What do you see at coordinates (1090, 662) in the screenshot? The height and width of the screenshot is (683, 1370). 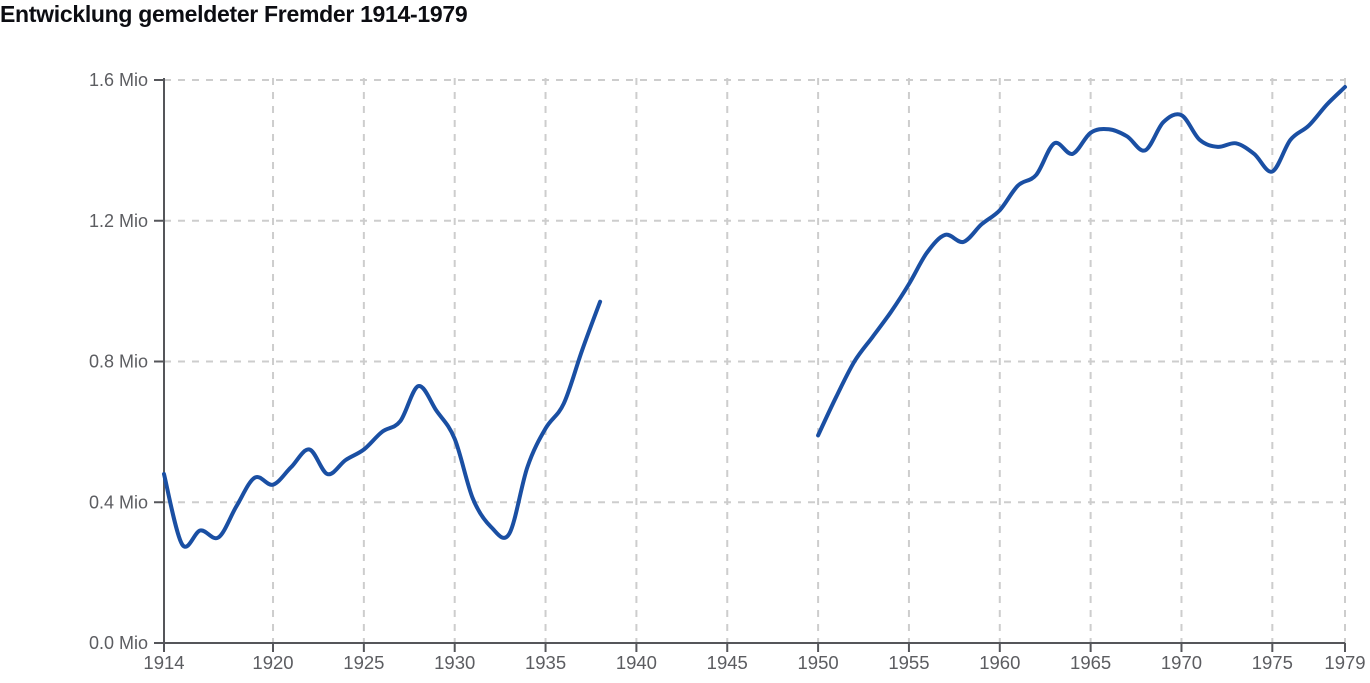 I see `x-tick-label: 1965` at bounding box center [1090, 662].